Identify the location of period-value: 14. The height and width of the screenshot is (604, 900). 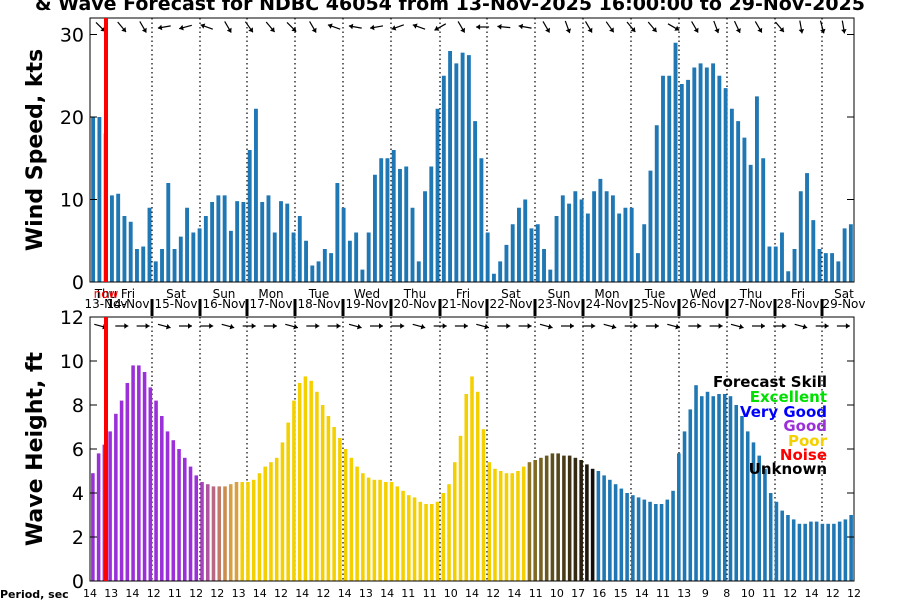
(387, 593).